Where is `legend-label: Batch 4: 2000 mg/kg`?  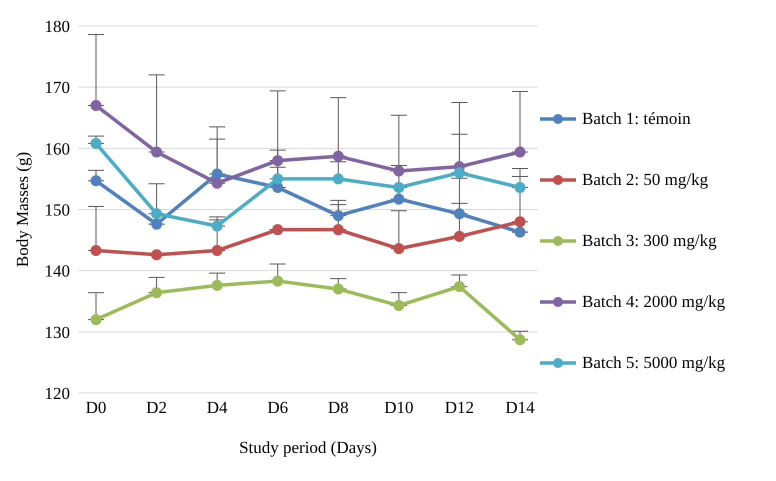 legend-label: Batch 4: 2000 mg/kg is located at coordinates (654, 302).